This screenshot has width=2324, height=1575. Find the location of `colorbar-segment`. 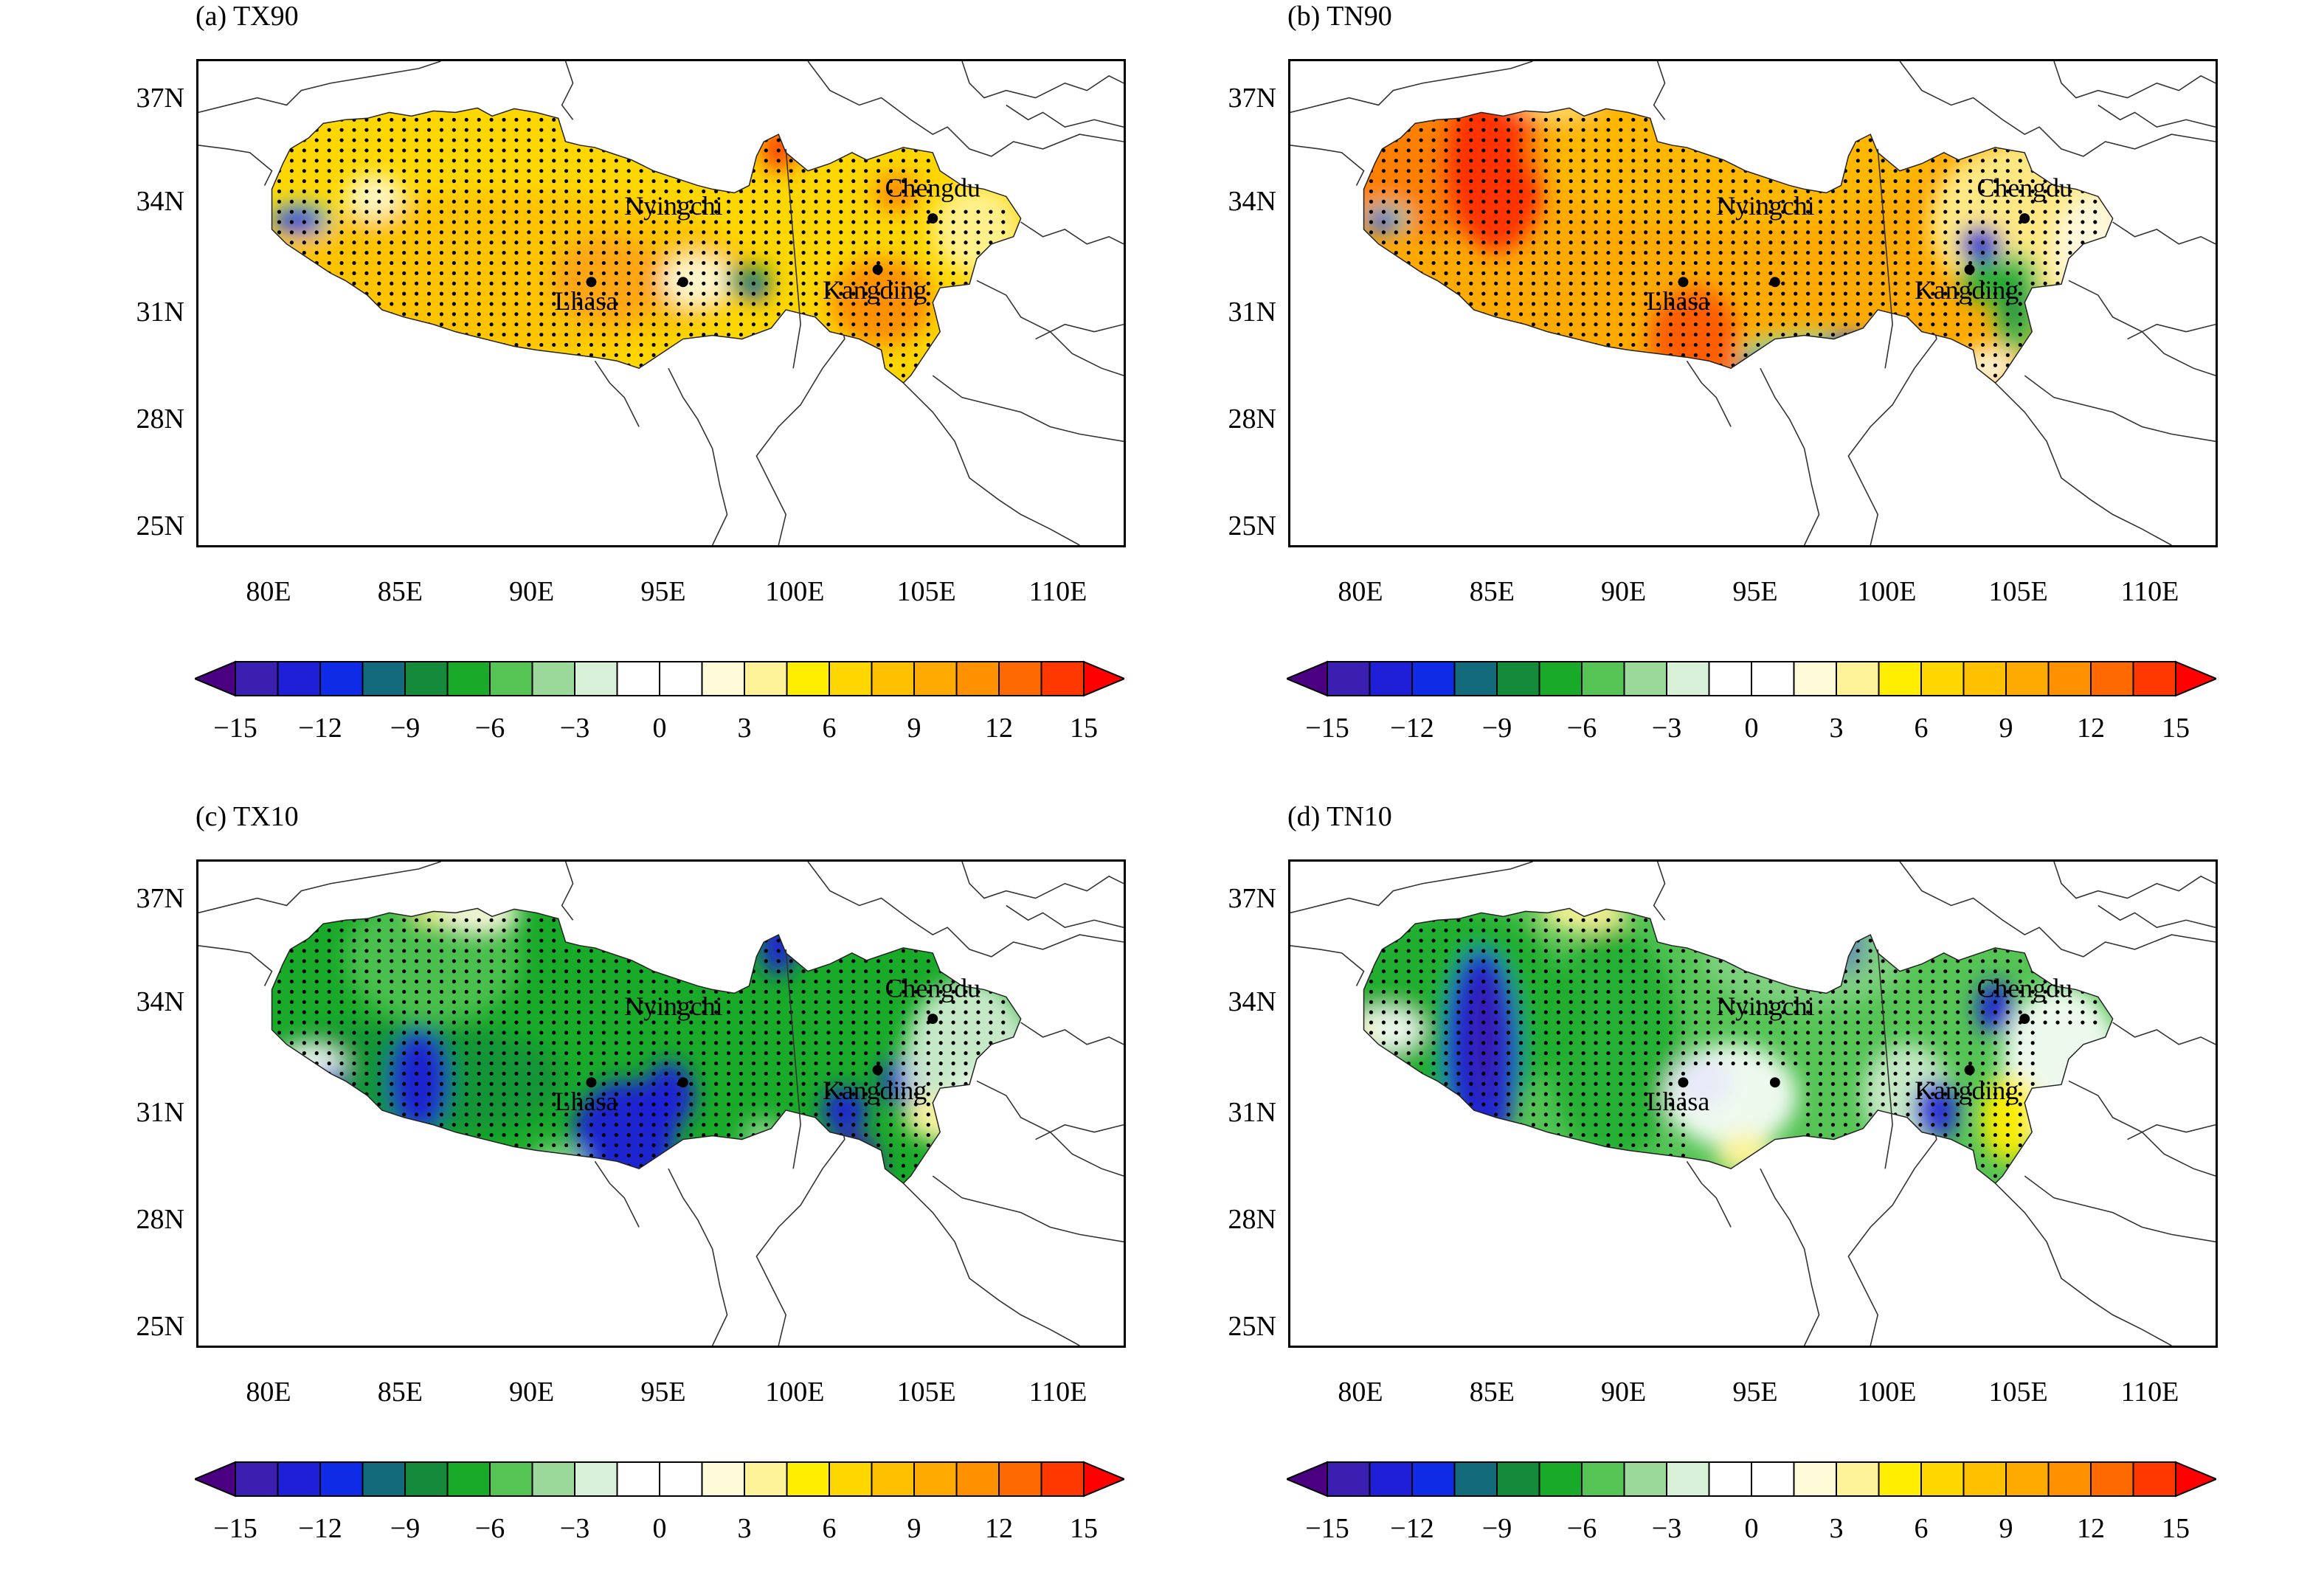

colorbar-segment is located at coordinates (808, 679).